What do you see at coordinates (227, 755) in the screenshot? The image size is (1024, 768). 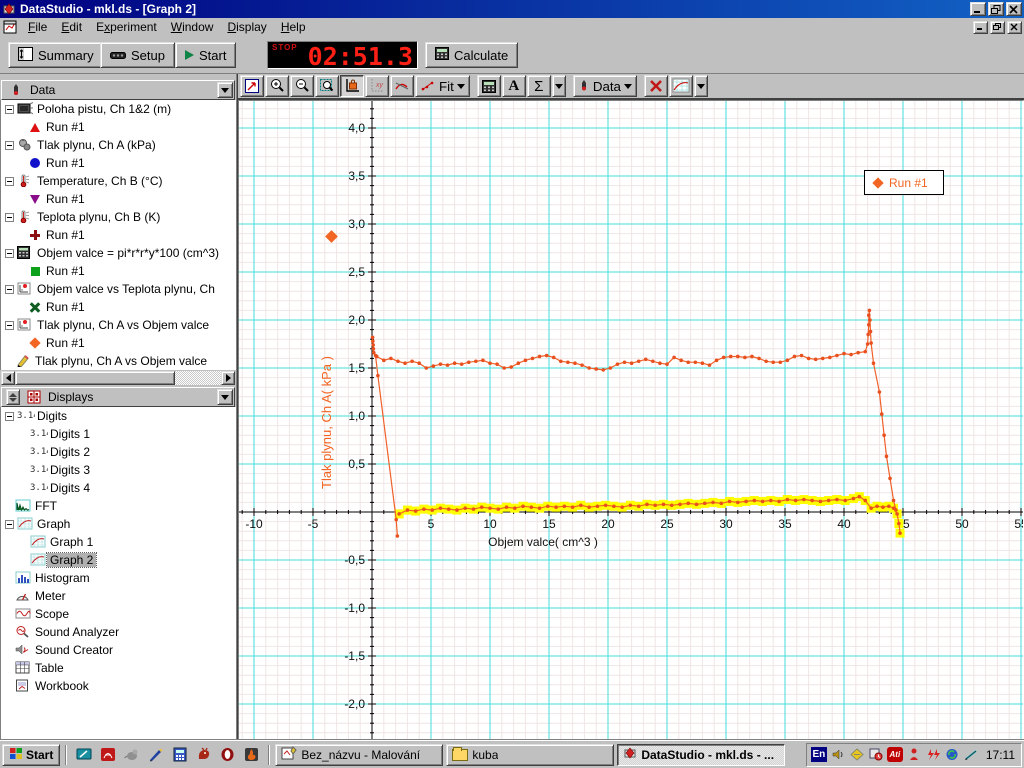 I see `opera-icon` at bounding box center [227, 755].